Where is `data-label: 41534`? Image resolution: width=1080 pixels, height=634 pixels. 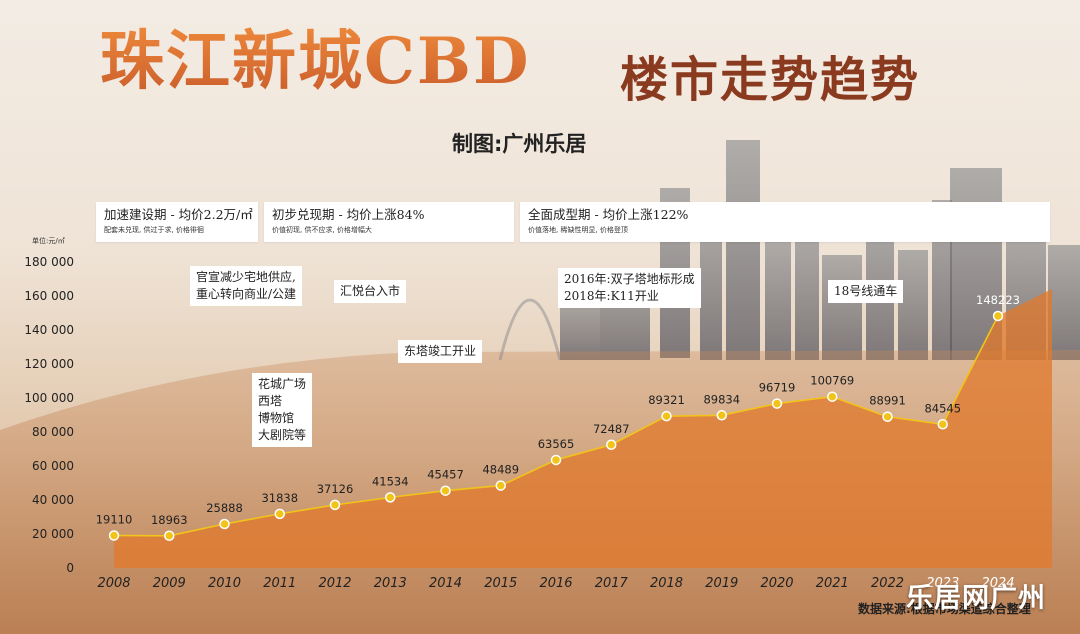
data-label: 41534 is located at coordinates (390, 481).